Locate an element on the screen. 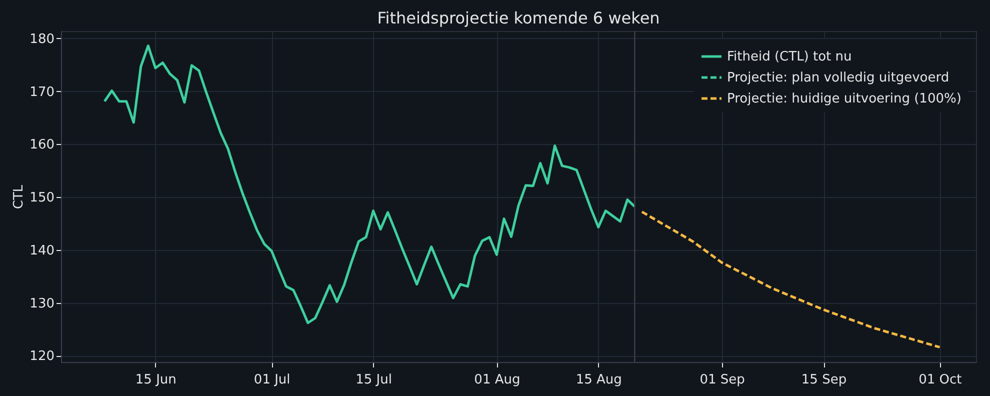 The width and height of the screenshot is (990, 396). chart-title: Fitheidsprojectie komende 6 weken is located at coordinates (518, 18).